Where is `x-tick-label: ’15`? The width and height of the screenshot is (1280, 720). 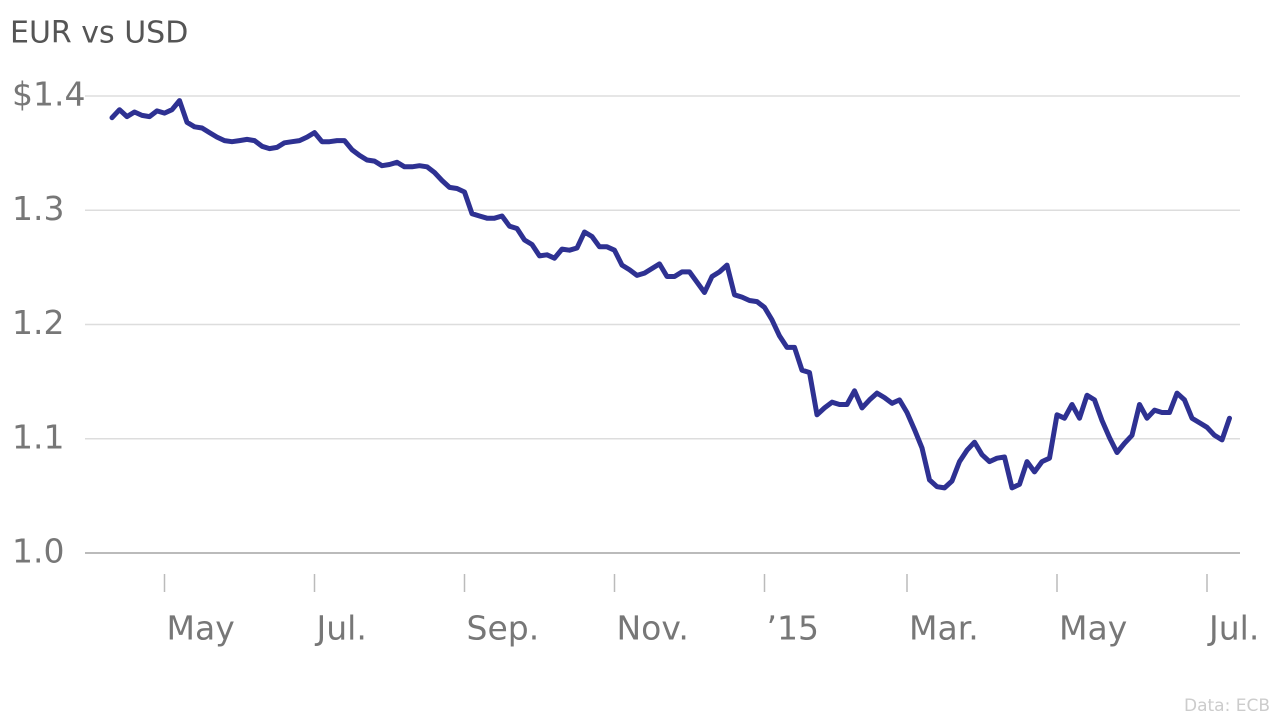
x-tick-label: ’15 is located at coordinates (793, 628).